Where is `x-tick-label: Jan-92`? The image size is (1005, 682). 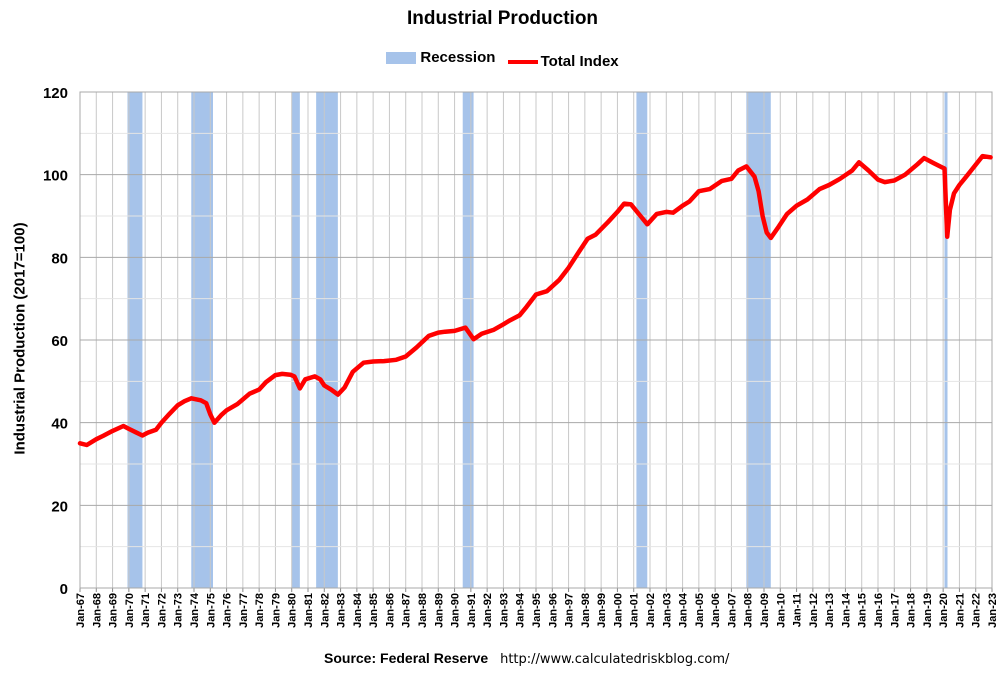 x-tick-label: Jan-92 is located at coordinates (488, 610).